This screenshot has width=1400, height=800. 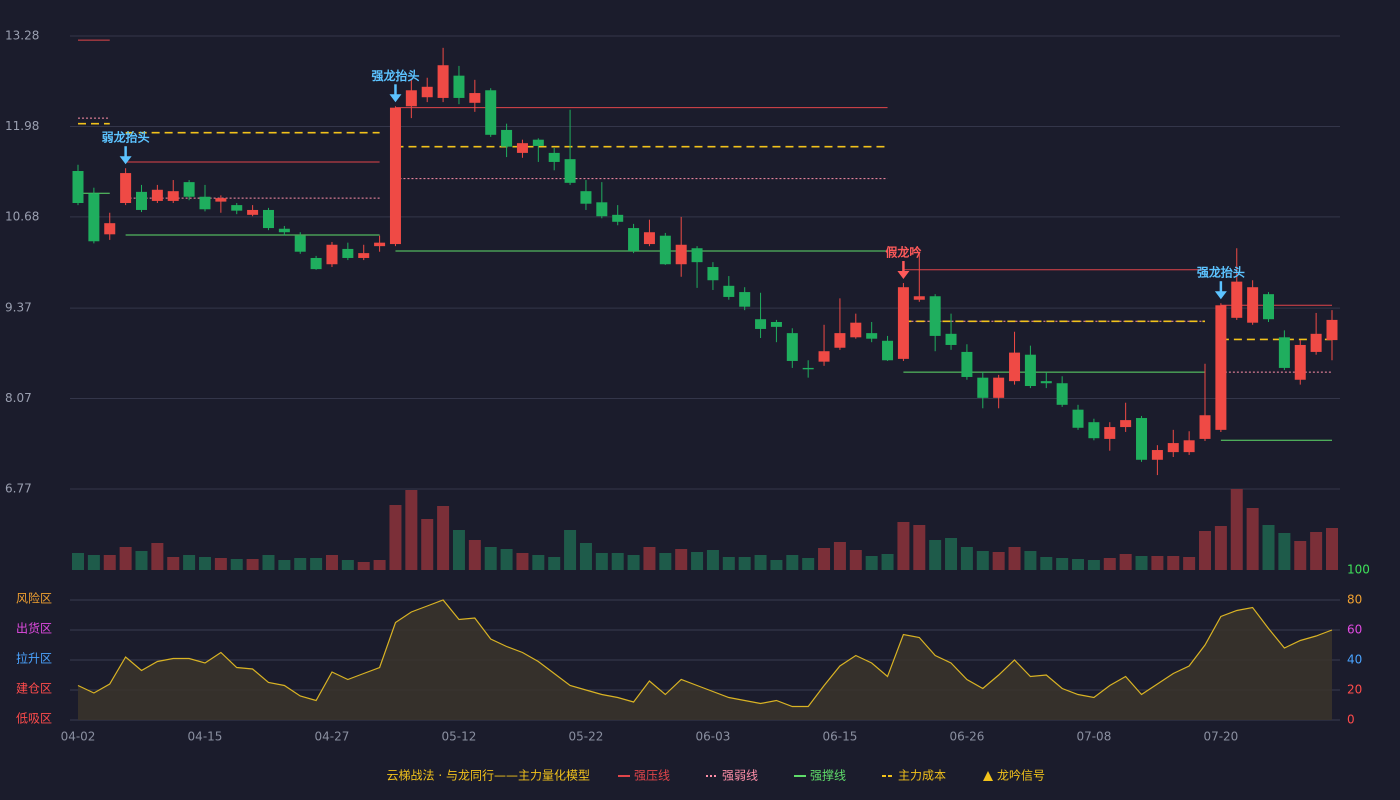 What do you see at coordinates (459, 737) in the screenshot?
I see `x-tick-label: 05-12` at bounding box center [459, 737].